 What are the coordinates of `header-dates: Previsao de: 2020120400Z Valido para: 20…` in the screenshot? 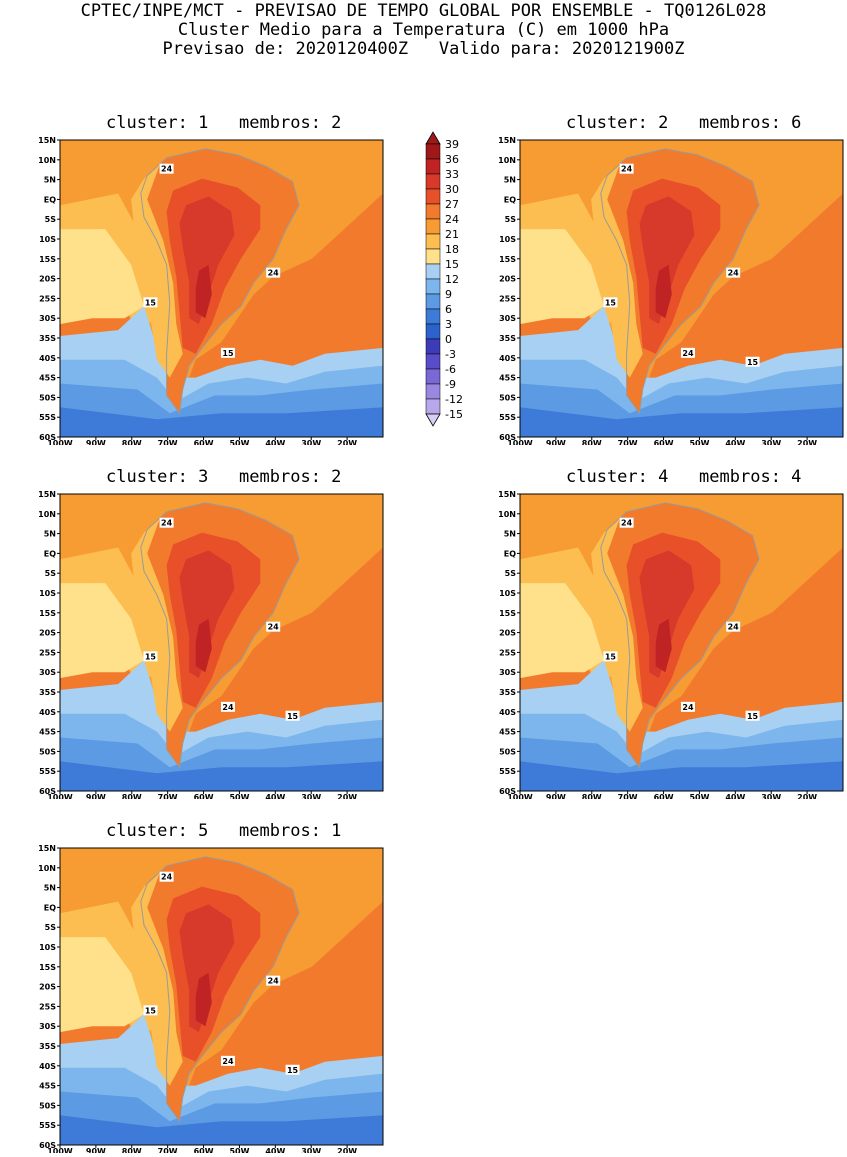 It's located at (423, 49).